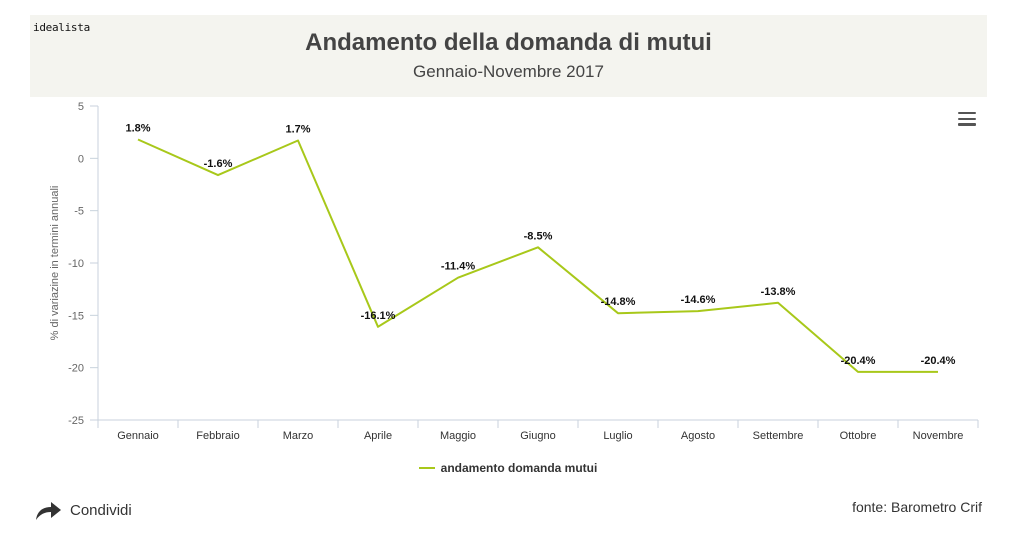 The height and width of the screenshot is (537, 1016). What do you see at coordinates (617, 436) in the screenshot?
I see `x-tick-label: Luglio` at bounding box center [617, 436].